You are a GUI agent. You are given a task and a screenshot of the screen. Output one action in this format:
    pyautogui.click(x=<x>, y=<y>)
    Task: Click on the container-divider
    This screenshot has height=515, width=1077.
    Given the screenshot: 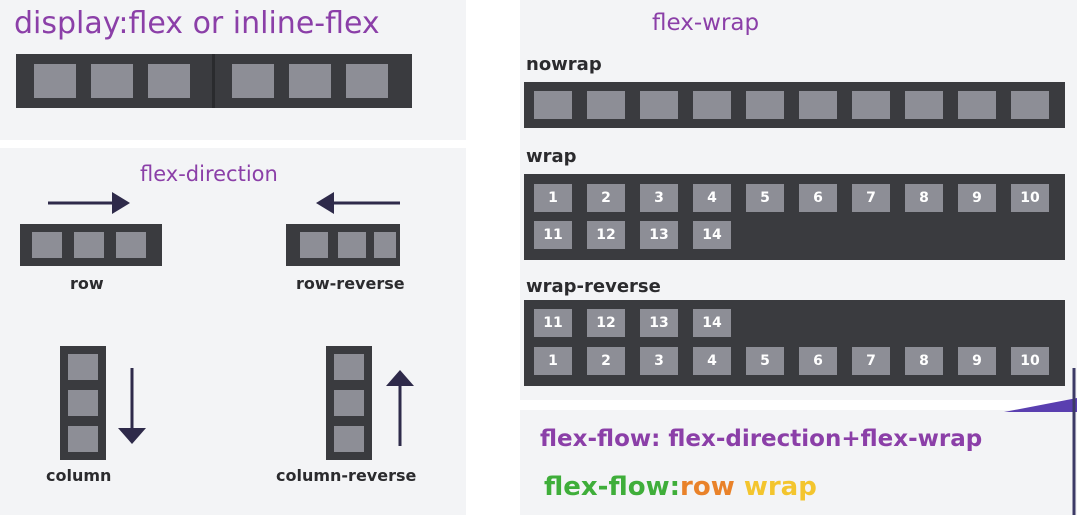 What is the action you would take?
    pyautogui.click(x=213, y=81)
    